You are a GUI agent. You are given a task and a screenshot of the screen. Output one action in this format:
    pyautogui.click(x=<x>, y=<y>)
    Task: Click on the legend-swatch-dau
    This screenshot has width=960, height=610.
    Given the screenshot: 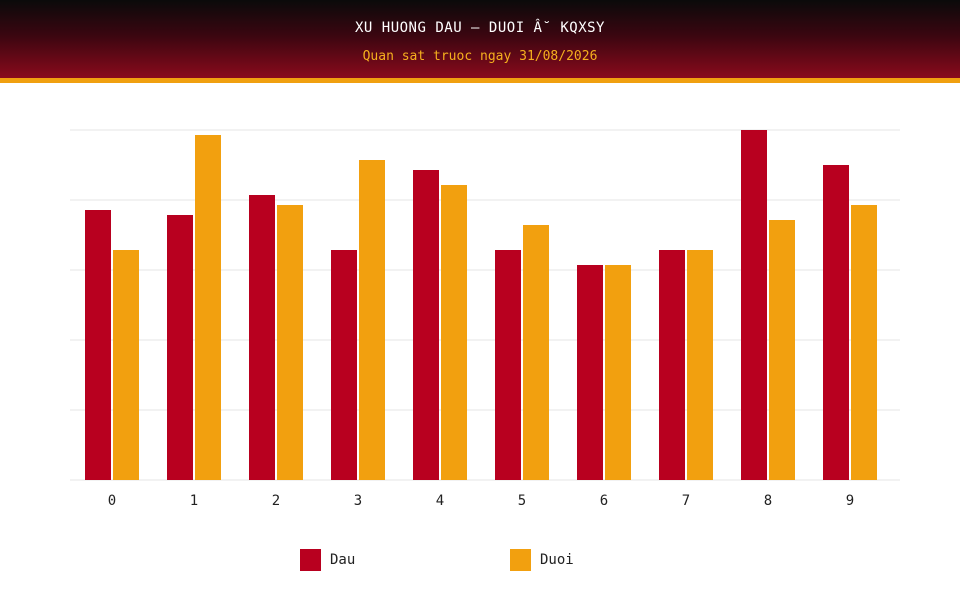 What is the action you would take?
    pyautogui.click(x=310, y=560)
    